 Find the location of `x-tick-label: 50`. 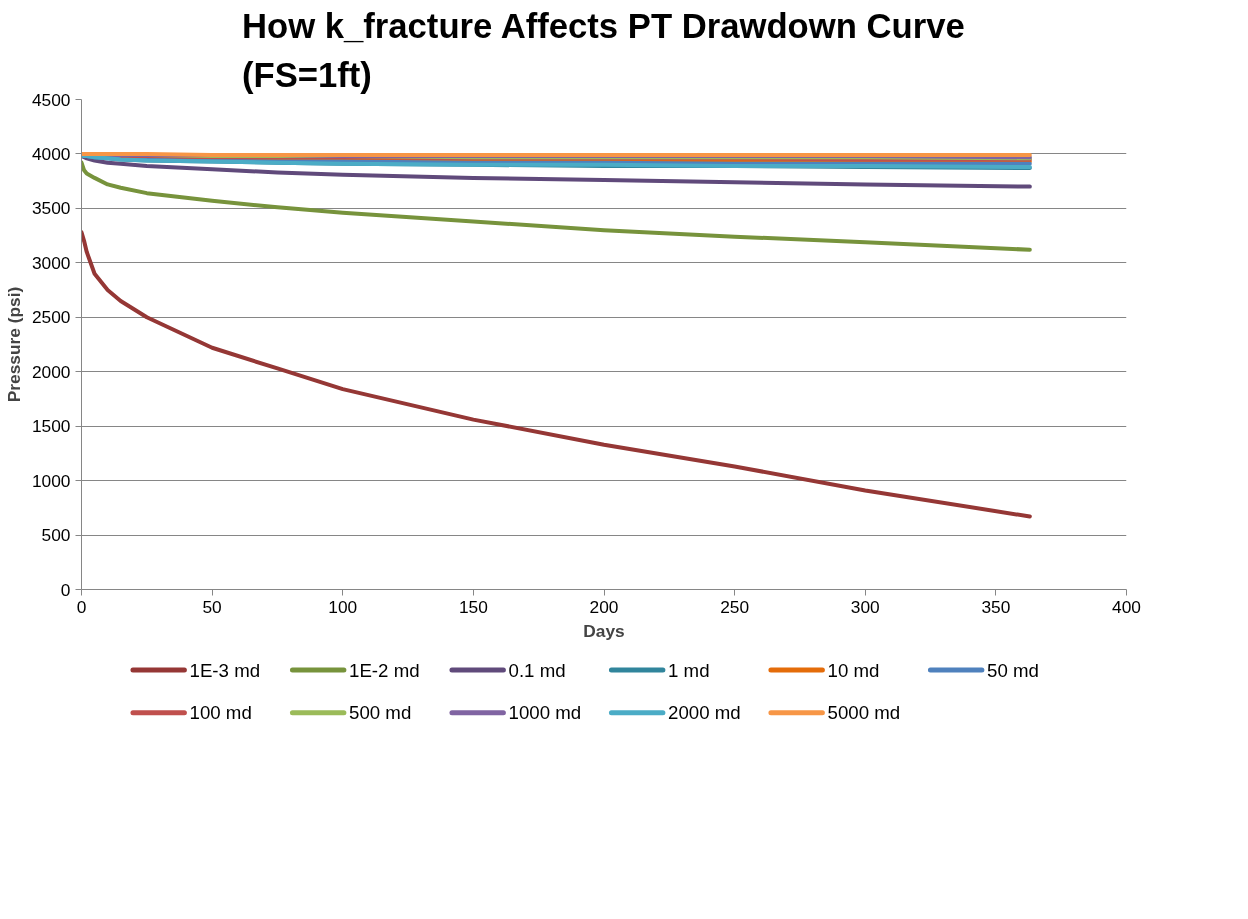

x-tick-label: 50 is located at coordinates (212, 606).